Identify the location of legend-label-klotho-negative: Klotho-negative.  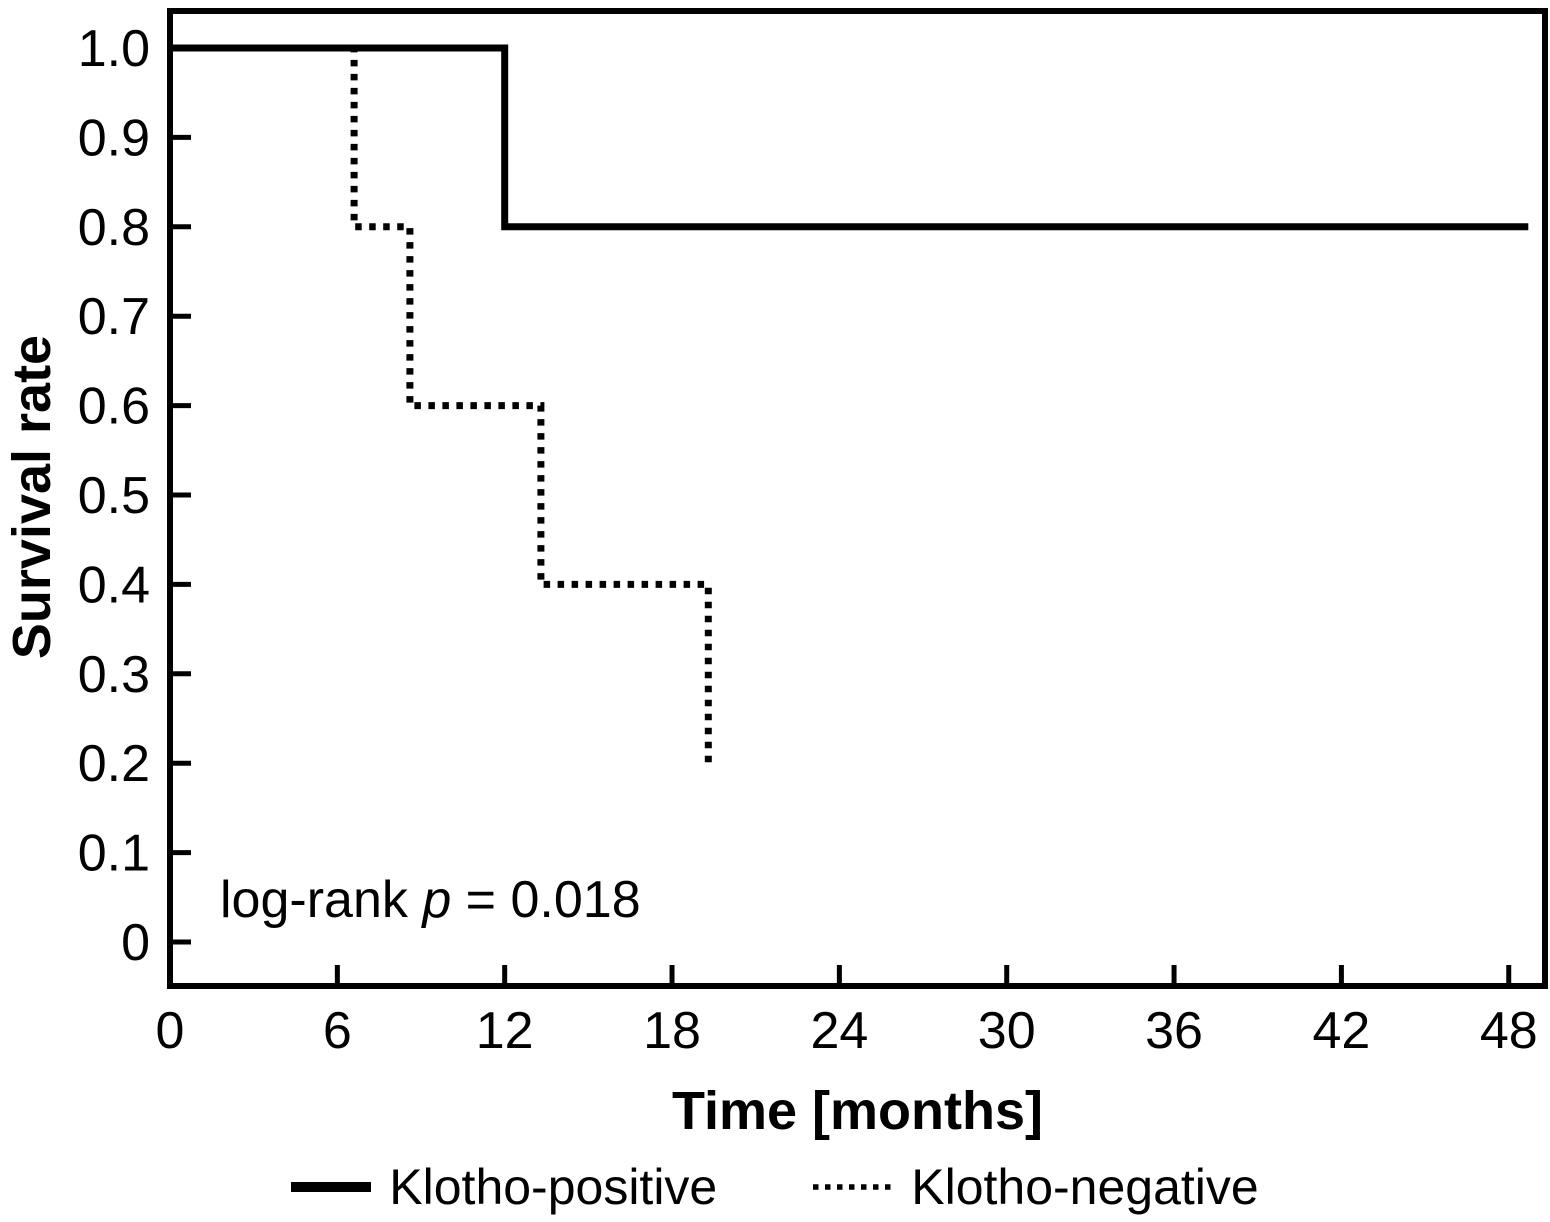
(1085, 1187).